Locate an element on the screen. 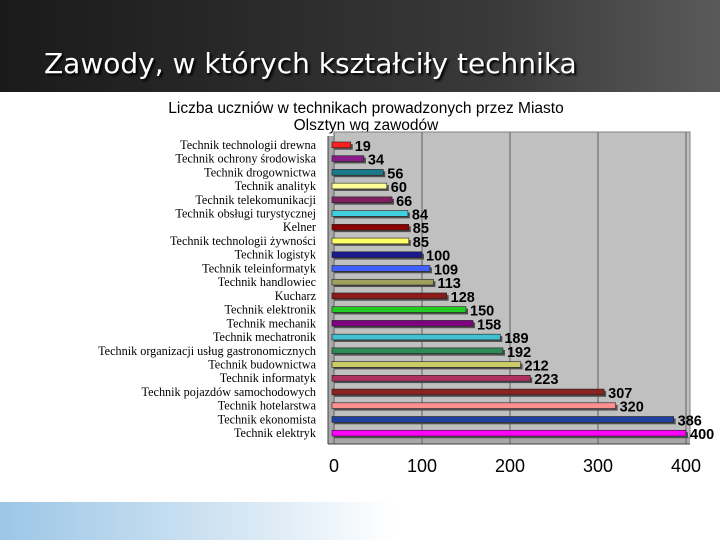 This screenshot has width=720, height=540. category-label: Technik ekonomista is located at coordinates (267, 419).